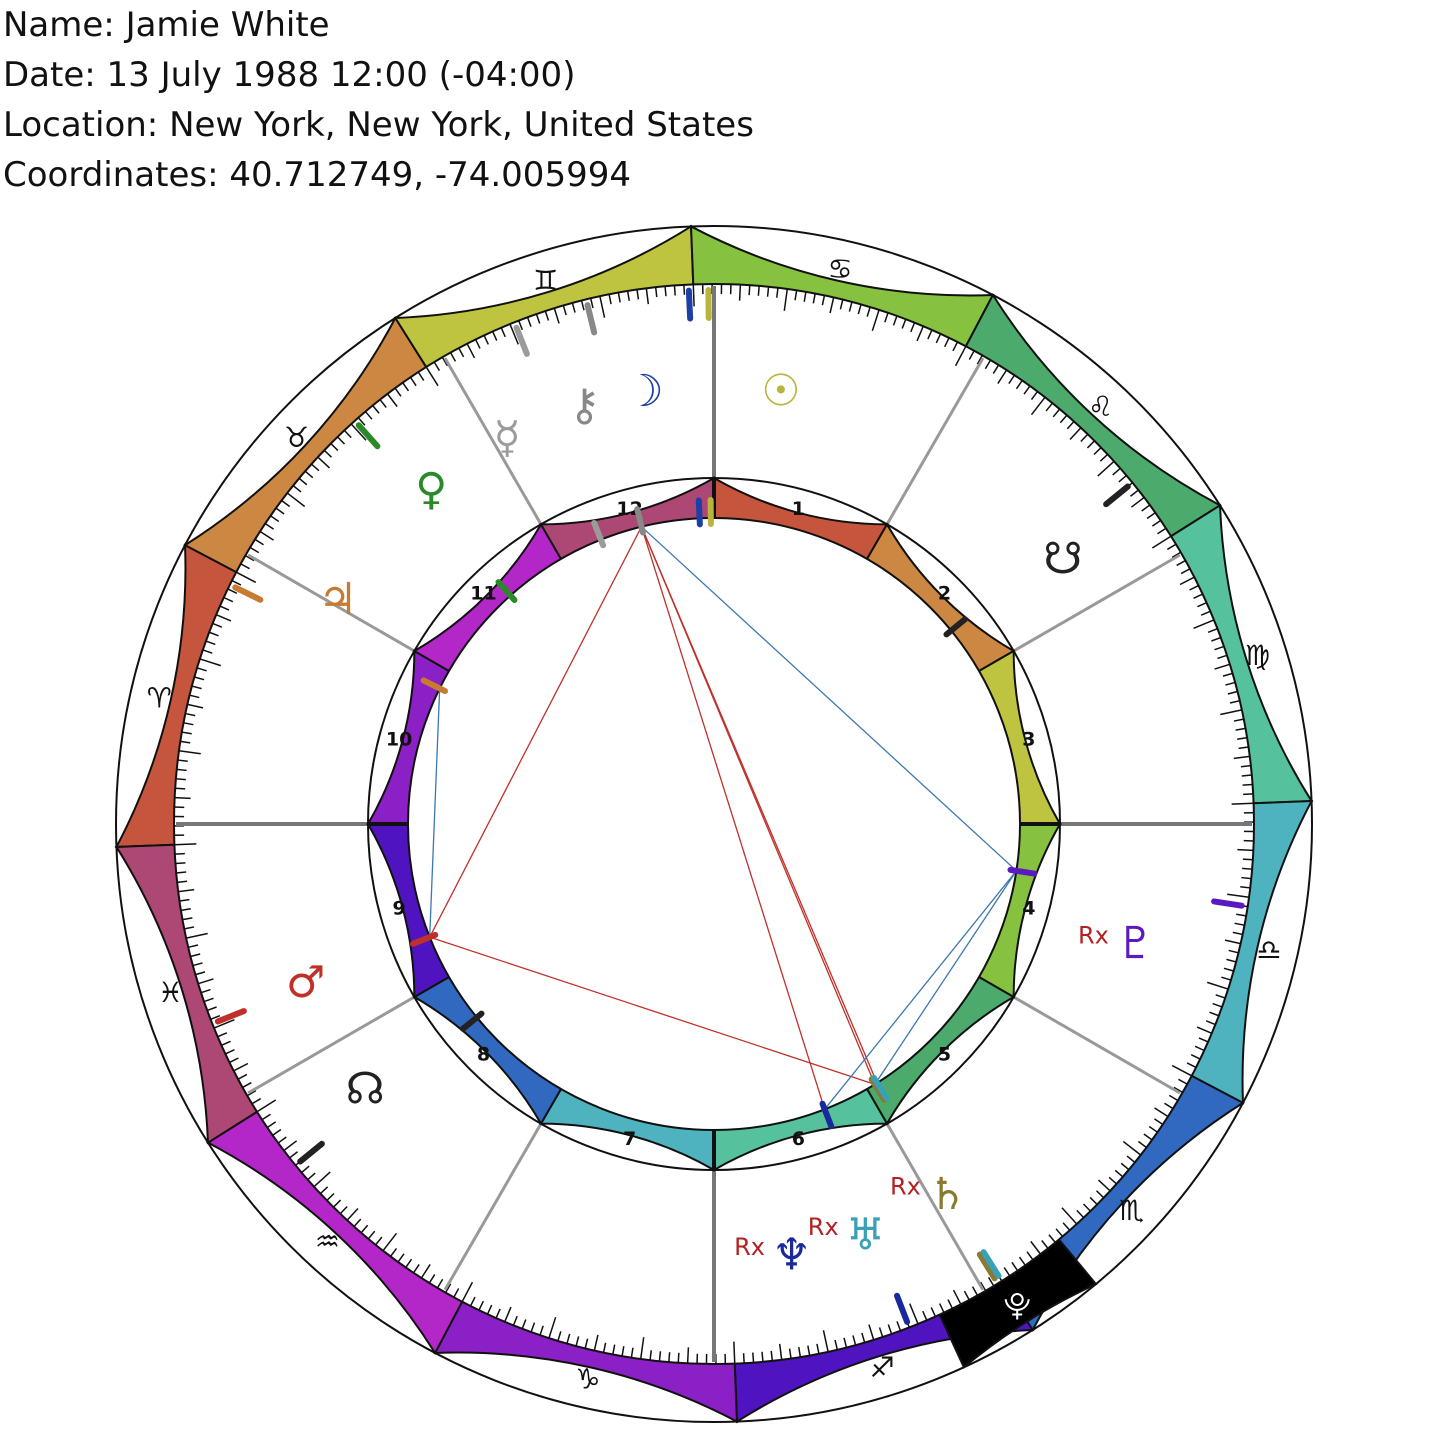  Describe the element at coordinates (289, 75) in the screenshot. I see `date-line: Date: 13 July 1988 12:00 (-04:00)` at that location.